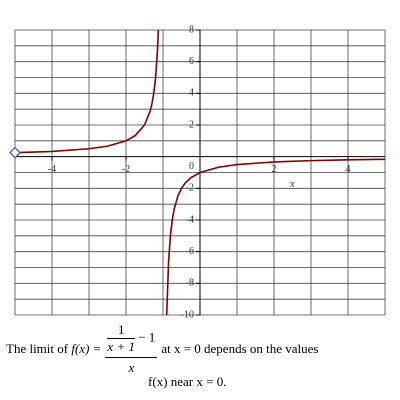 The image size is (400, 400). Describe the element at coordinates (187, 381) in the screenshot. I see `caption-text: f(x) near x = 0.` at that location.